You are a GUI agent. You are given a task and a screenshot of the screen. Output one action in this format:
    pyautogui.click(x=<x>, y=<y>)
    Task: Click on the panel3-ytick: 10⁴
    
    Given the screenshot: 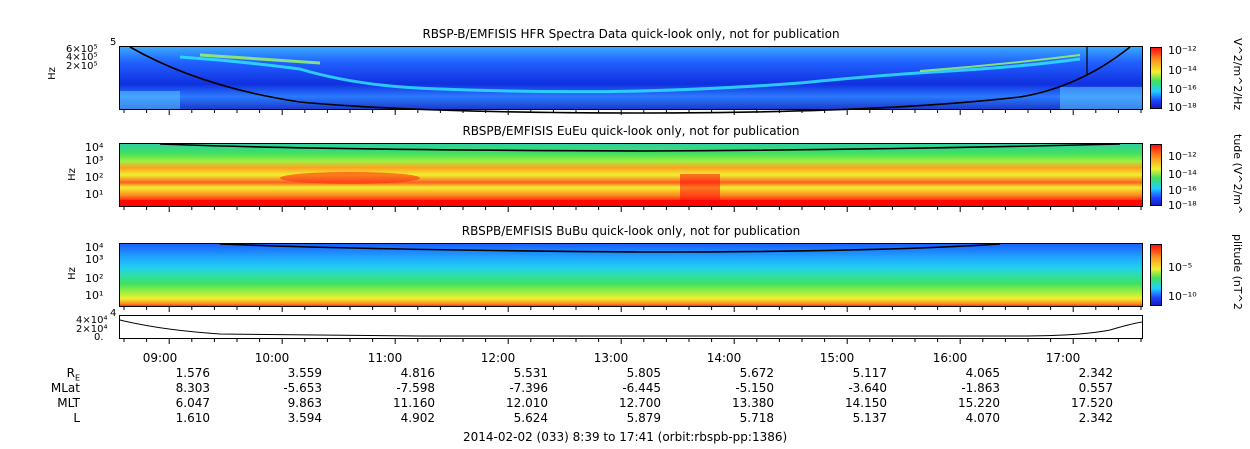 What is the action you would take?
    pyautogui.click(x=94, y=247)
    